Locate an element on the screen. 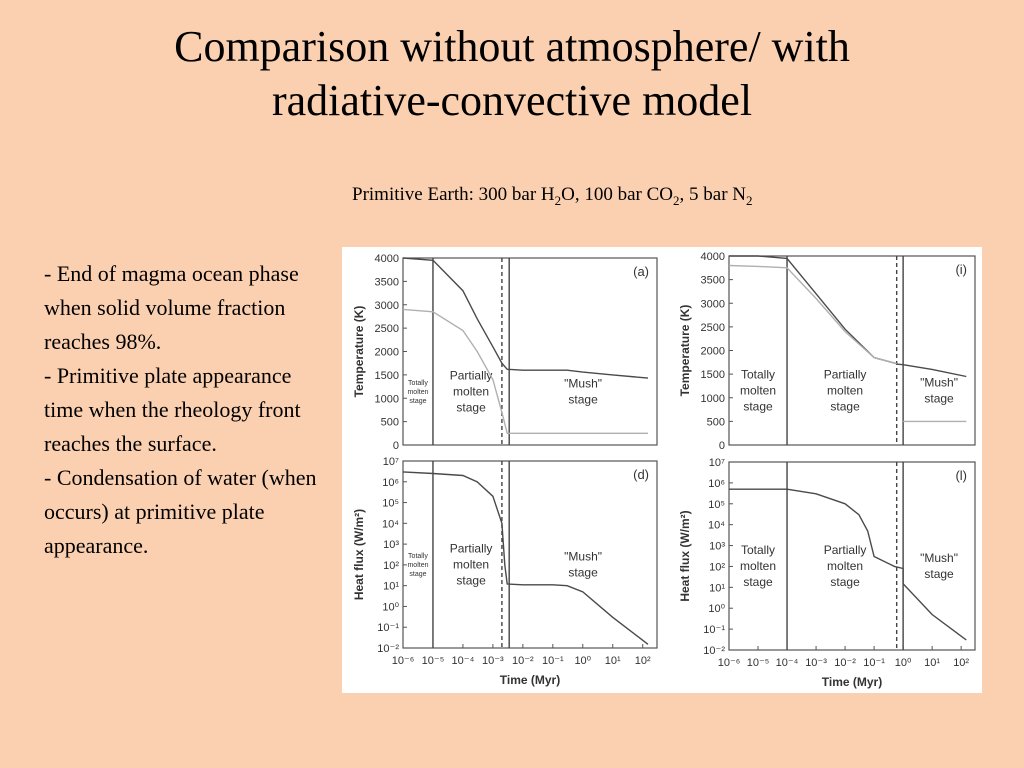 This screenshot has height=768, width=1024. x-tick-label: 10⁻³ is located at coordinates (493, 661).